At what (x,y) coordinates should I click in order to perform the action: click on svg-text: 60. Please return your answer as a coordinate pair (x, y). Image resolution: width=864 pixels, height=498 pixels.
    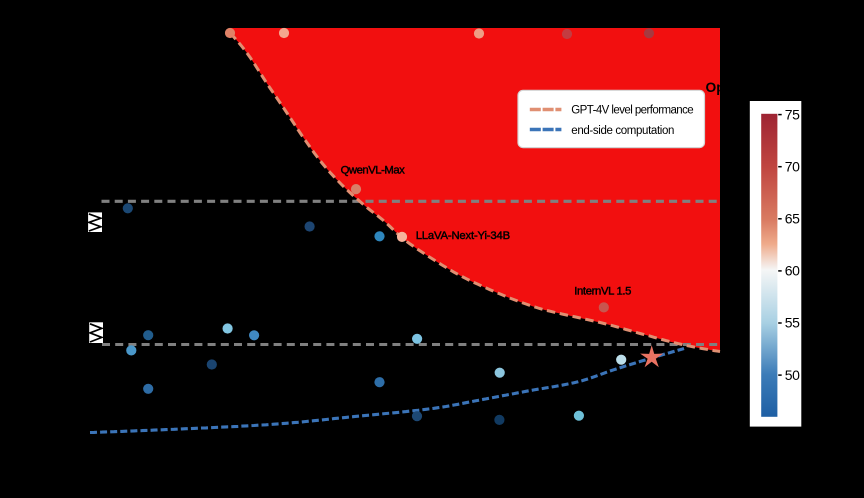
    Looking at the image, I should click on (792, 271).